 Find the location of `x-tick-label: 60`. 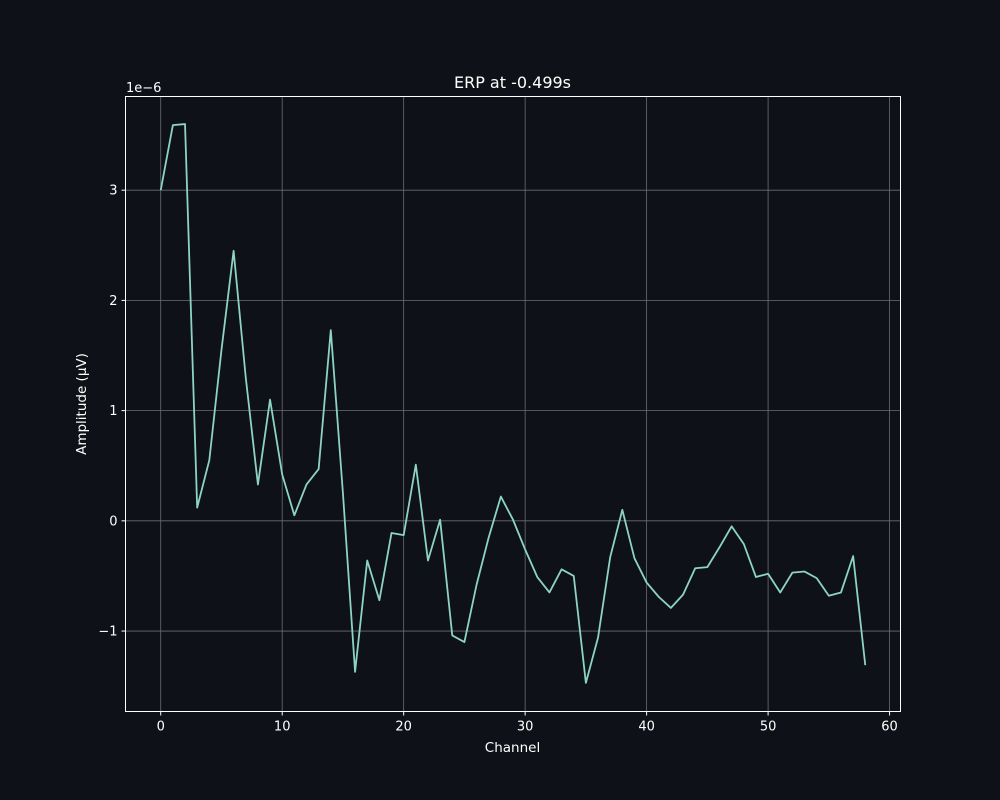

x-tick-label: 60 is located at coordinates (889, 727).